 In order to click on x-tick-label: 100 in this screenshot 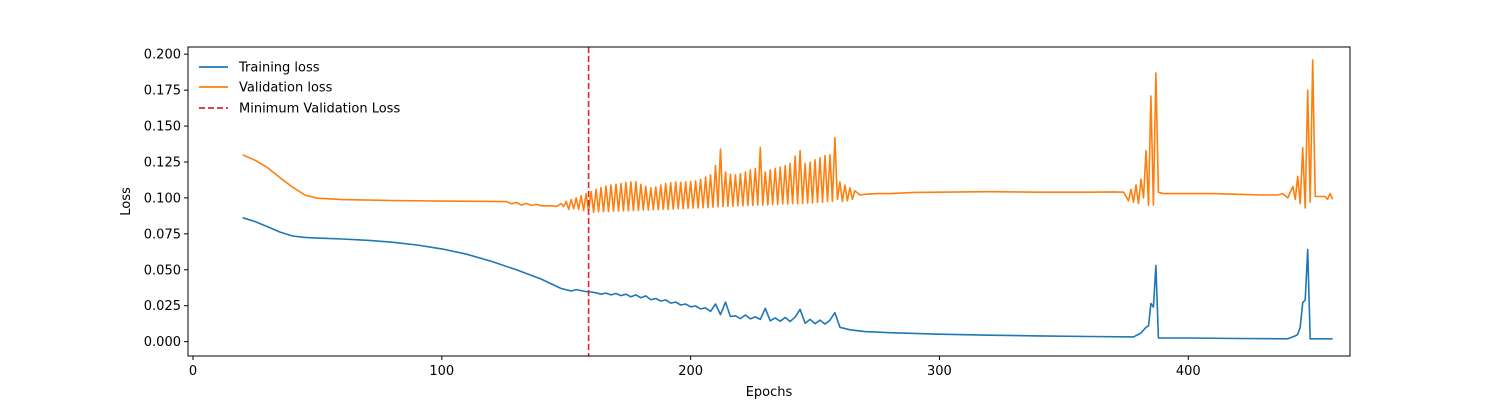, I will do `click(441, 371)`.